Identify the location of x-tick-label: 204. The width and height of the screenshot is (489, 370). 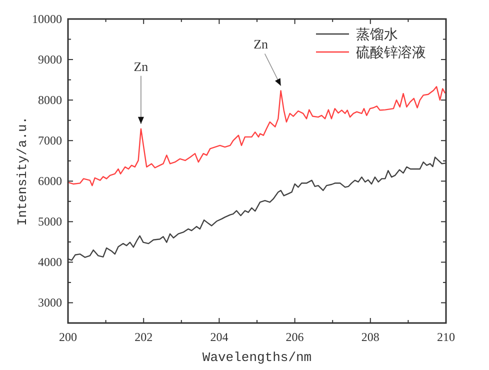
(219, 337).